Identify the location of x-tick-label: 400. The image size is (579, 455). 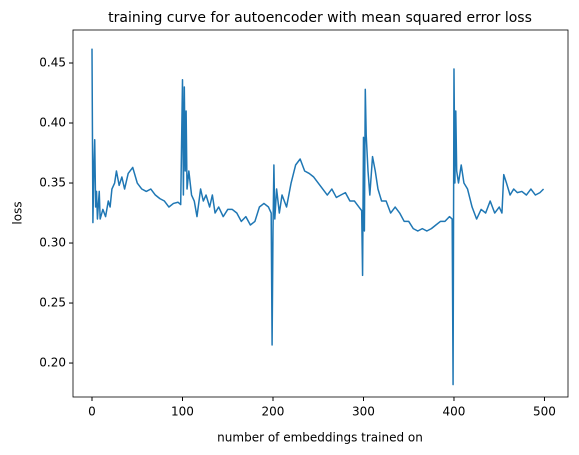
(454, 412).